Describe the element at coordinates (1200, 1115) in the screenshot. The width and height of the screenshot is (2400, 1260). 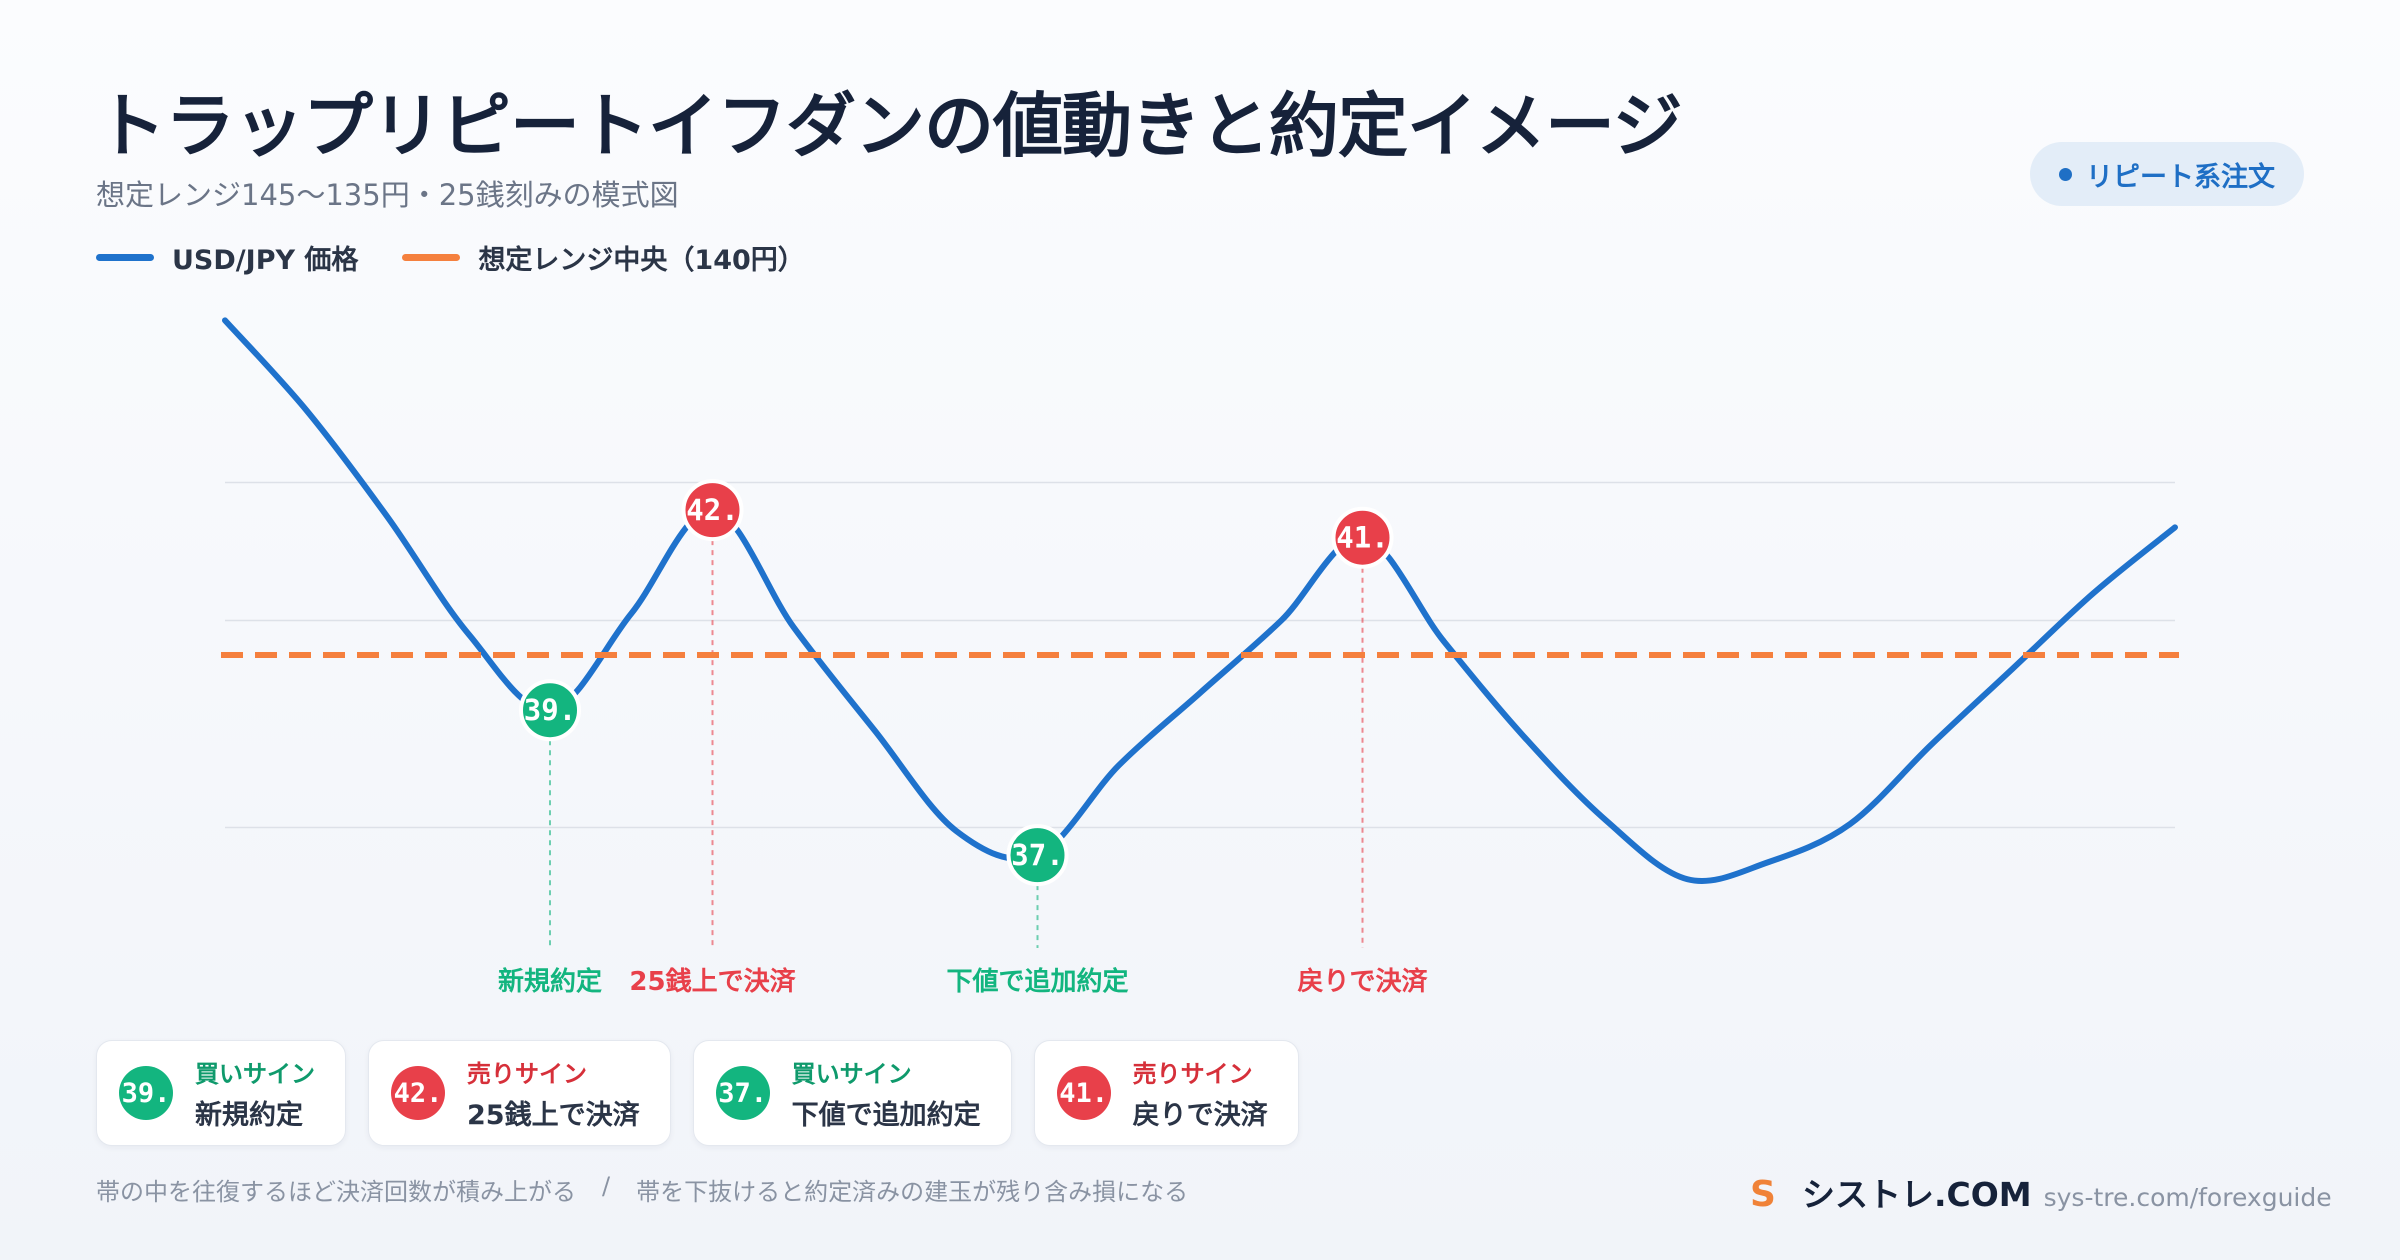
I see `card-desc: 戻りで決済` at that location.